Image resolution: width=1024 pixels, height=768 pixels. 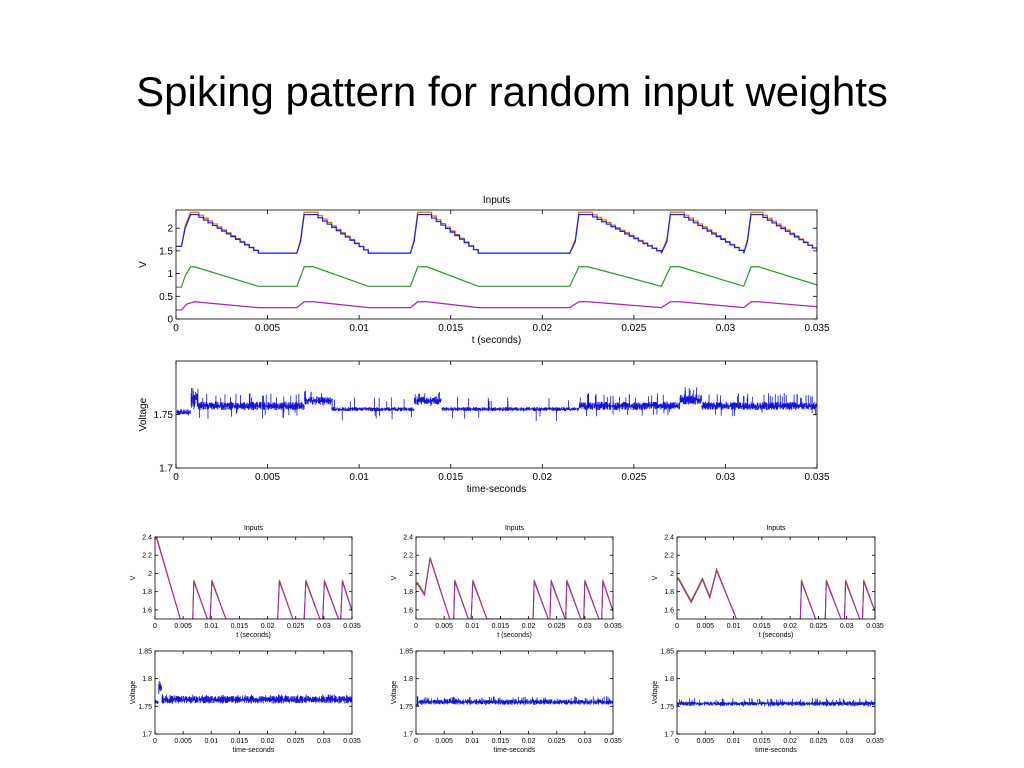 I want to click on y-tick-label: 1.6, so click(x=669, y=610).